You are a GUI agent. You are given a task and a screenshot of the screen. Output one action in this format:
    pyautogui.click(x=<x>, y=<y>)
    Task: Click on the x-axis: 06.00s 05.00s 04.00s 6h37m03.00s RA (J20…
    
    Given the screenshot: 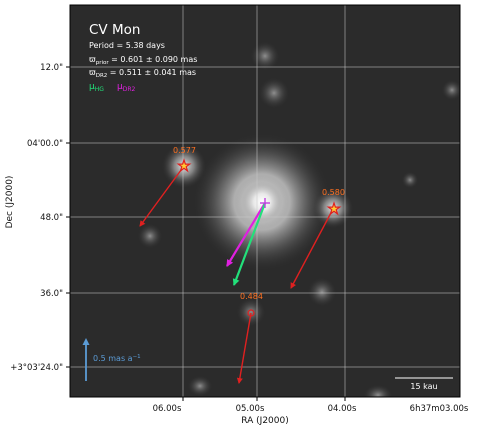 What is the action you would take?
    pyautogui.click(x=311, y=415)
    